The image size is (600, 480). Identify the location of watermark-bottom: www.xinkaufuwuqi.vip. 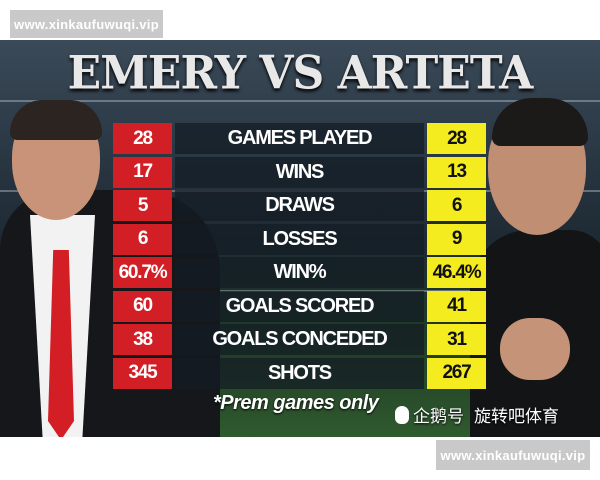
(513, 455).